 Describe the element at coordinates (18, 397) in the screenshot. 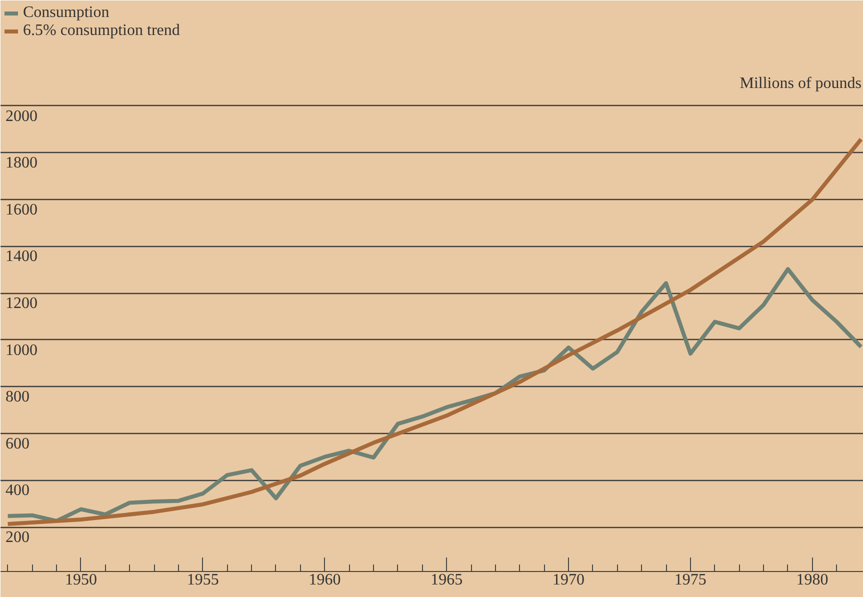

I see `y-tick-label: 800` at that location.